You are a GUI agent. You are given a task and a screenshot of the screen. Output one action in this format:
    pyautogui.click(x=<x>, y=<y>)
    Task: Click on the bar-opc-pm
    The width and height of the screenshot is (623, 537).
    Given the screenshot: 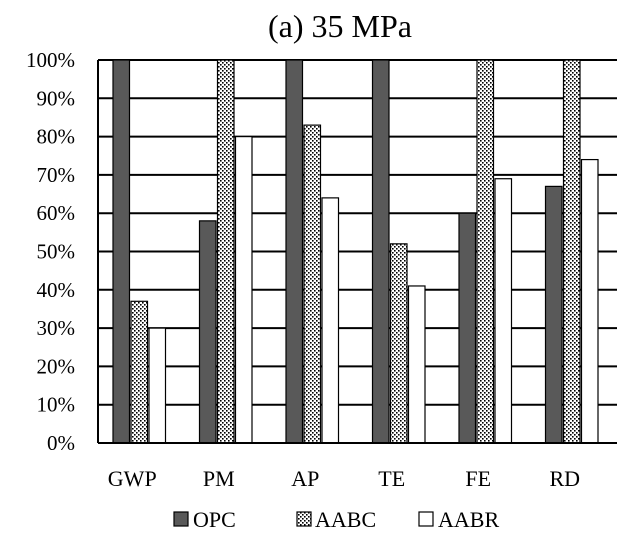 What is the action you would take?
    pyautogui.click(x=207, y=332)
    